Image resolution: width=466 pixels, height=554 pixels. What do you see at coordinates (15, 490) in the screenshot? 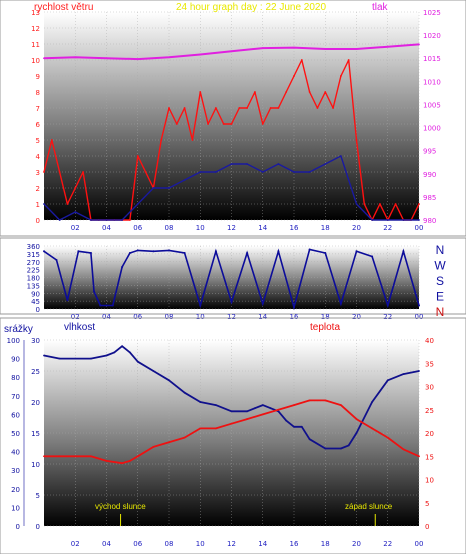
I see `y-tick-label-precip: 20` at bounding box center [15, 490].